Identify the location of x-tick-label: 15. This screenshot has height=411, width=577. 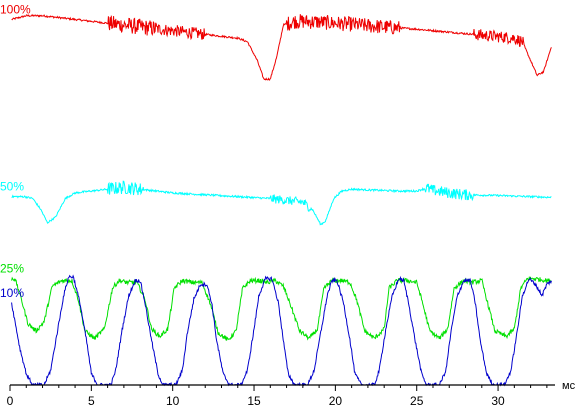
(254, 401).